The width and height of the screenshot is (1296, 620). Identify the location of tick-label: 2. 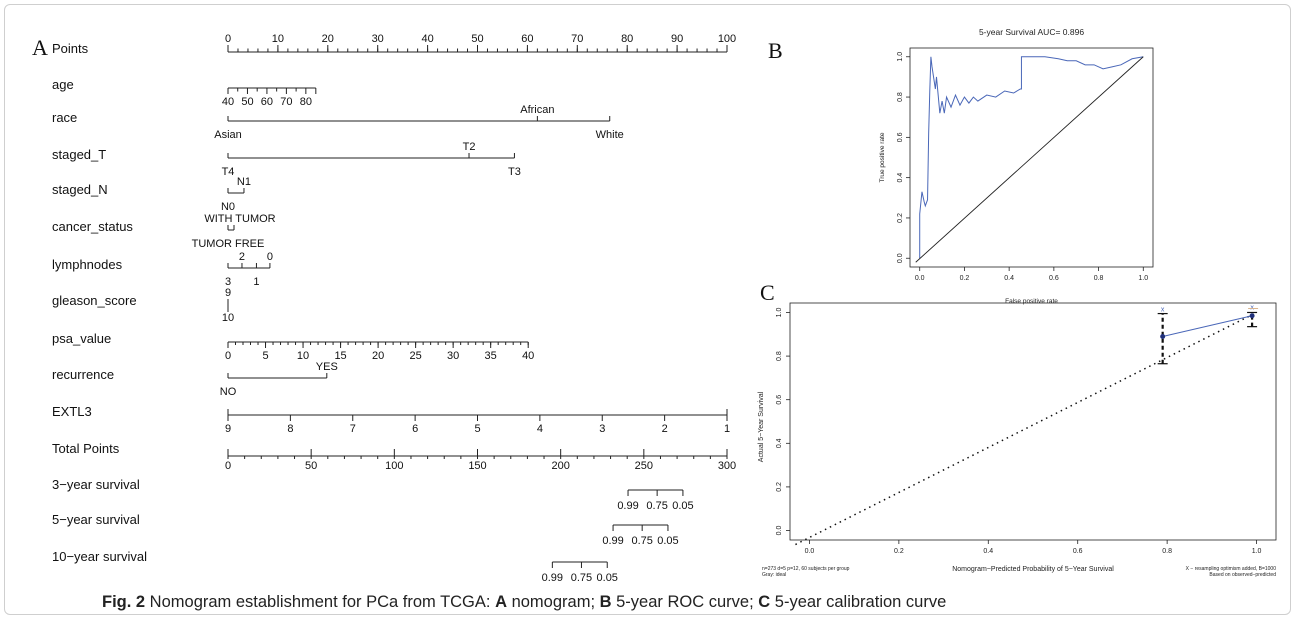
(665, 429).